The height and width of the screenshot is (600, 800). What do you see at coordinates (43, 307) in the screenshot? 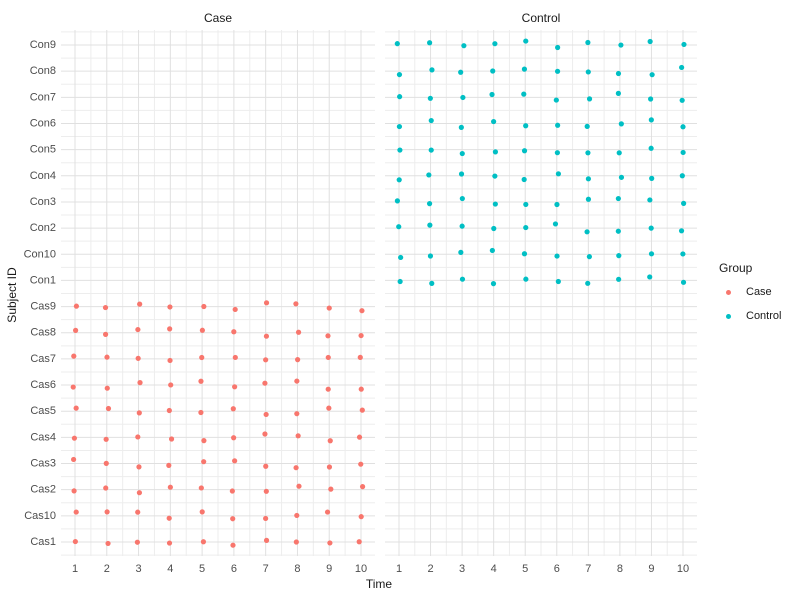
I see `y-tick-label: Cas9` at bounding box center [43, 307].